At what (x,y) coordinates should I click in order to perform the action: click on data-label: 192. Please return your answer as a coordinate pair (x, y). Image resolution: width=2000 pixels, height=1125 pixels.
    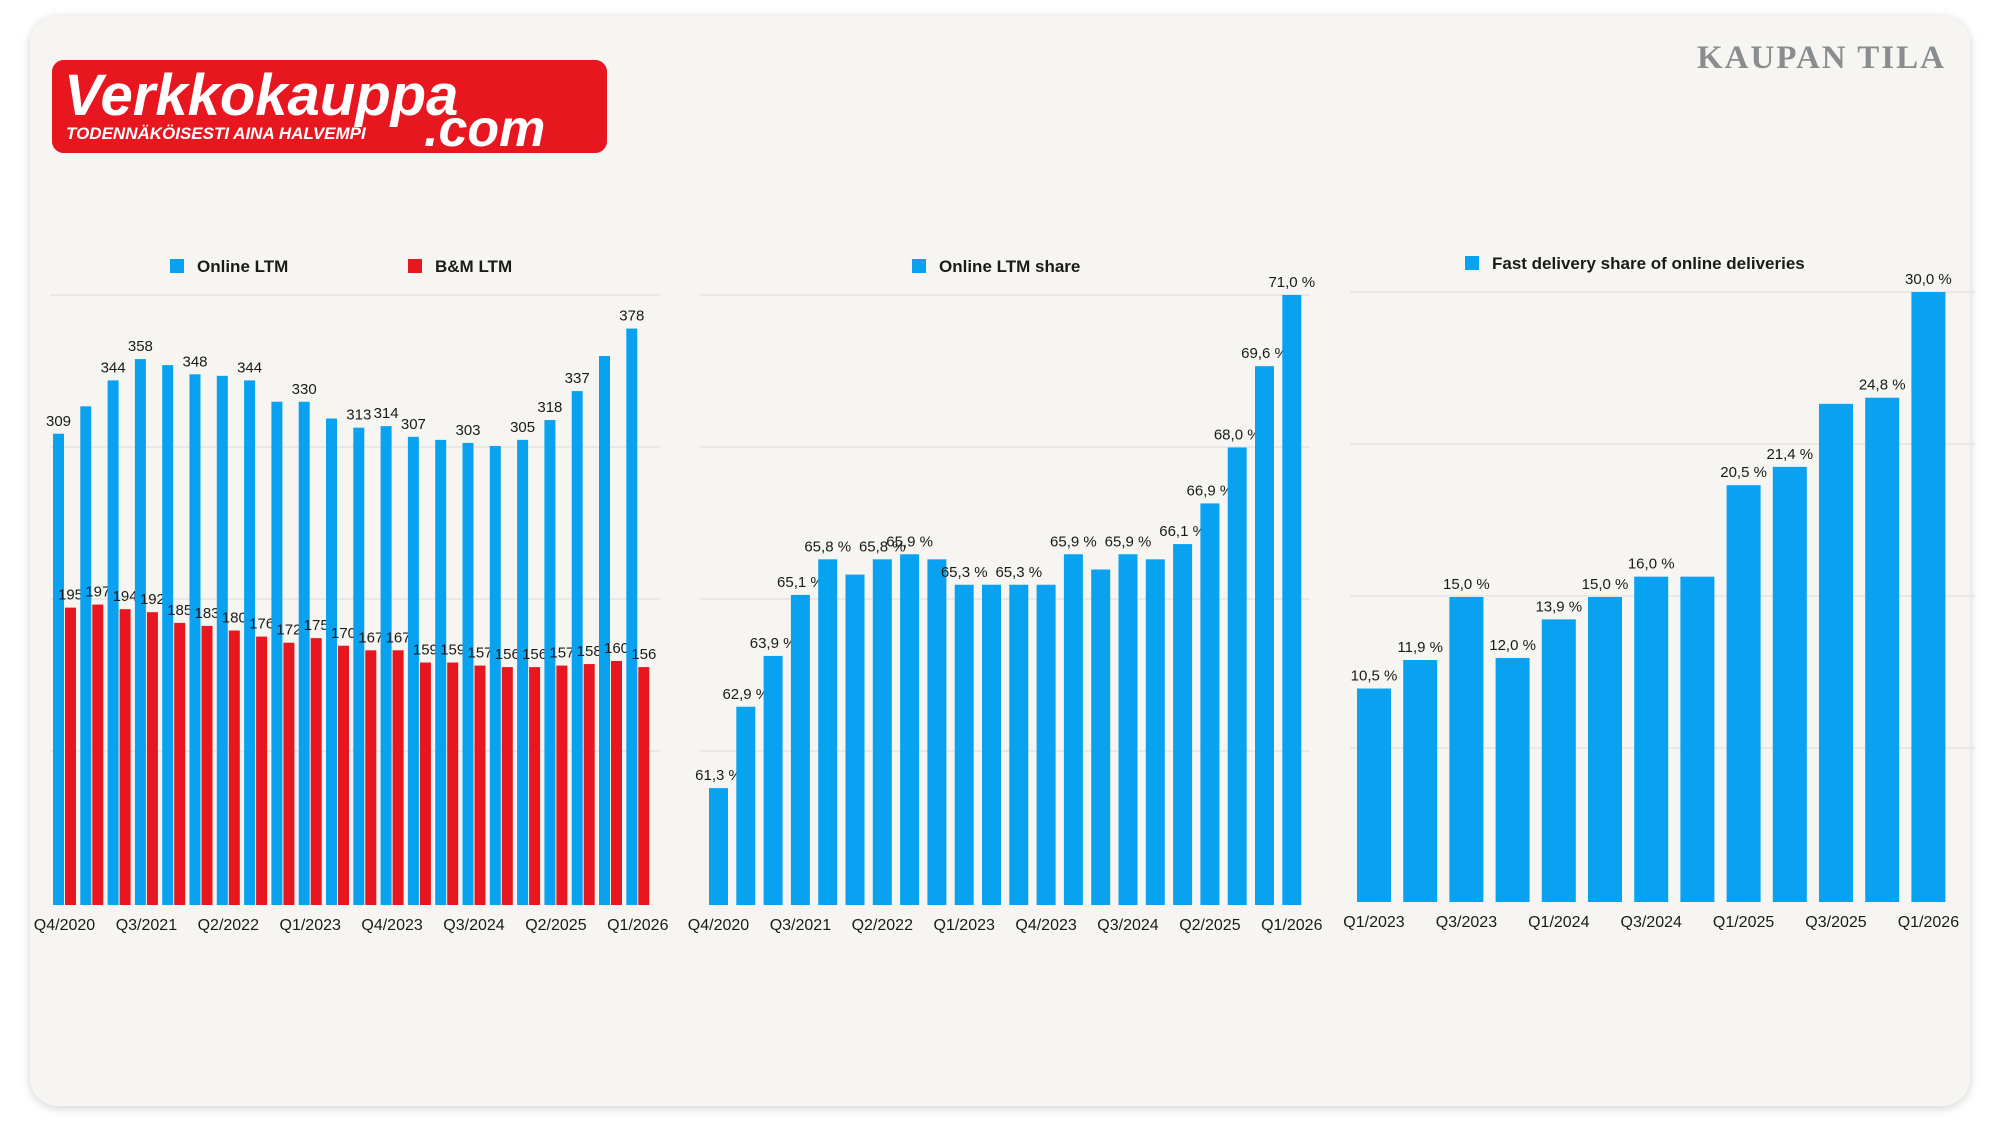
    Looking at the image, I should click on (152, 599).